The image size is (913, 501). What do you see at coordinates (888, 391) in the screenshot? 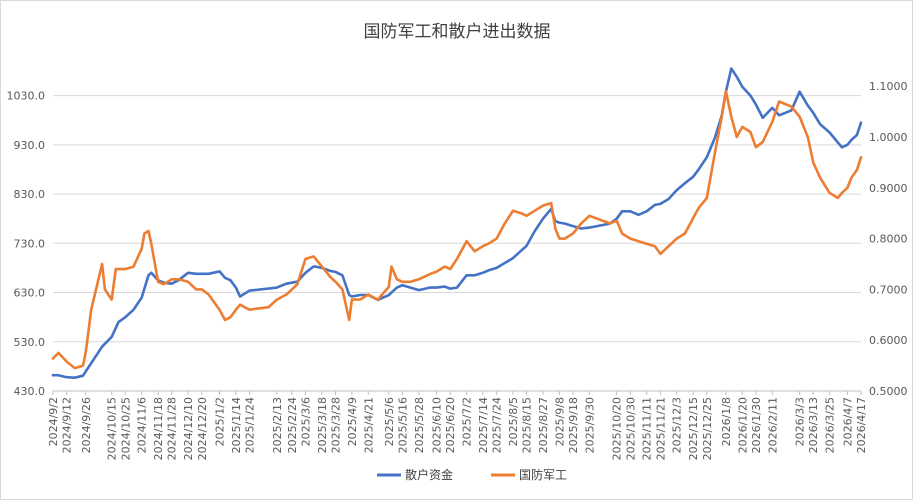
I see `y-right-tick-label: 0.5000` at bounding box center [888, 391].